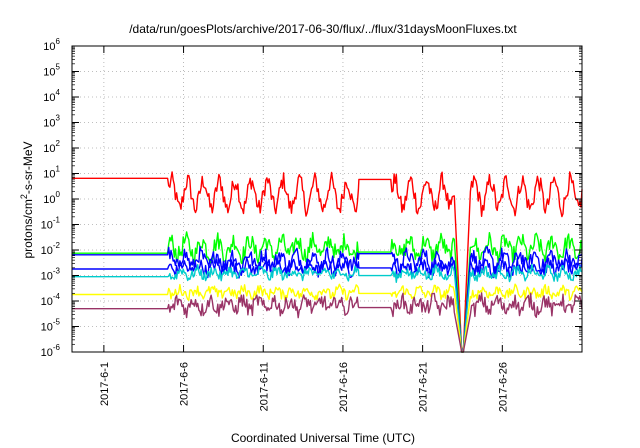 This screenshot has height=448, width=640. I want to click on y-tick-label: 10⁻³, so click(51, 275).